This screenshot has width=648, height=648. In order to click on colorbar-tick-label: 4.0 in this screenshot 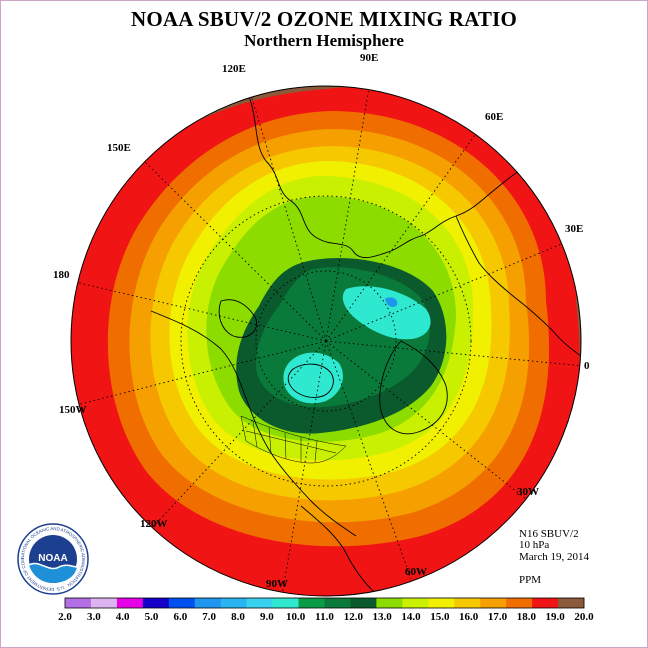, I will do `click(123, 617)`.